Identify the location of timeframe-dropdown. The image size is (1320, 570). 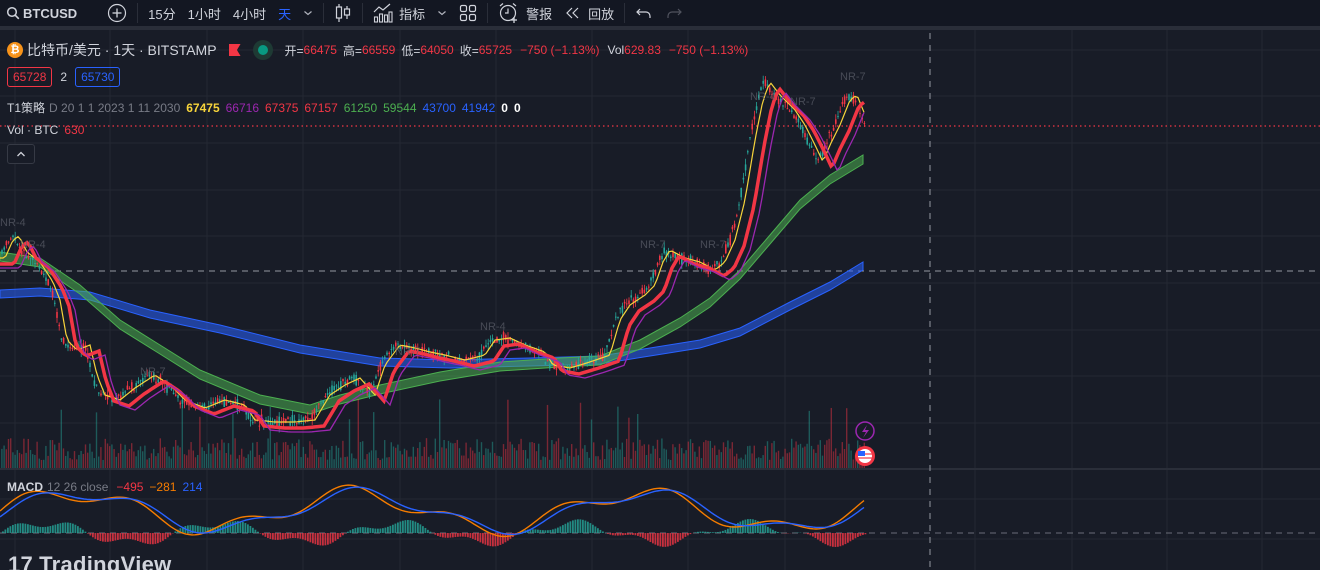
(308, 13).